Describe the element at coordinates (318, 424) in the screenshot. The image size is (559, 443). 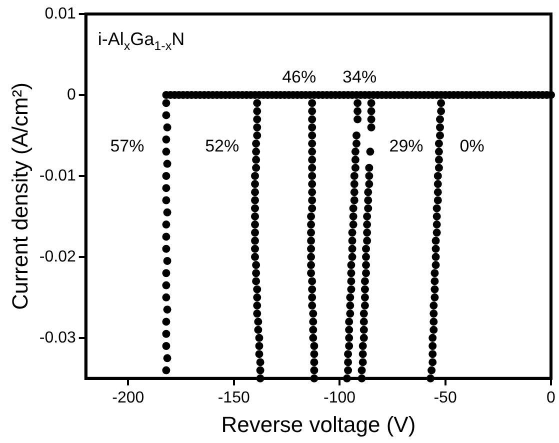
I see `x-axis-title: Reverse voltage (V)` at that location.